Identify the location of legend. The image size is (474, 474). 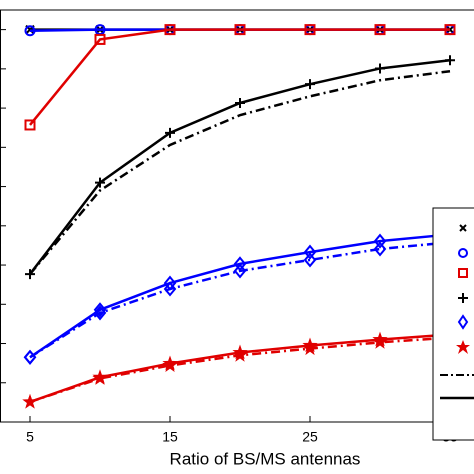
(453, 324).